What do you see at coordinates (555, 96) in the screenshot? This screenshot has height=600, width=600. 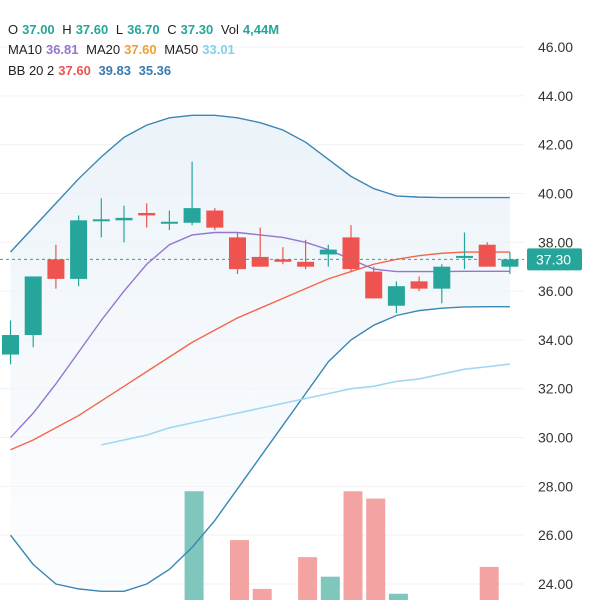 I see `y-tick-label: 44.00` at bounding box center [555, 96].